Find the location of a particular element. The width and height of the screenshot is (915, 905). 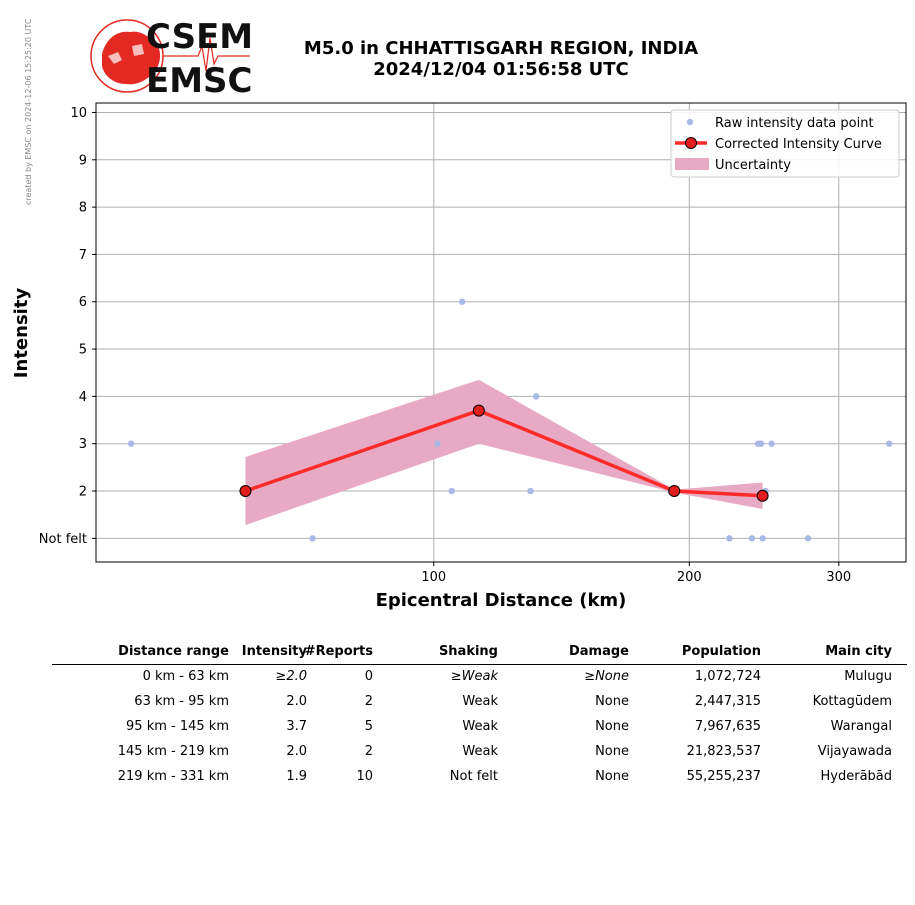

column-header: Population is located at coordinates (721, 651).